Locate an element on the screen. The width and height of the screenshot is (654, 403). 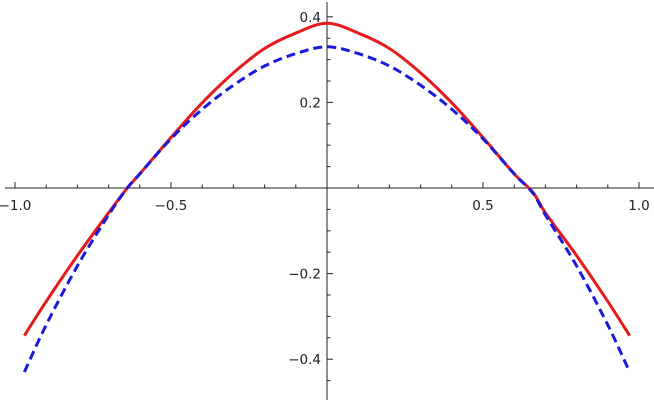
y-tick-label: 0.4 is located at coordinates (310, 18).